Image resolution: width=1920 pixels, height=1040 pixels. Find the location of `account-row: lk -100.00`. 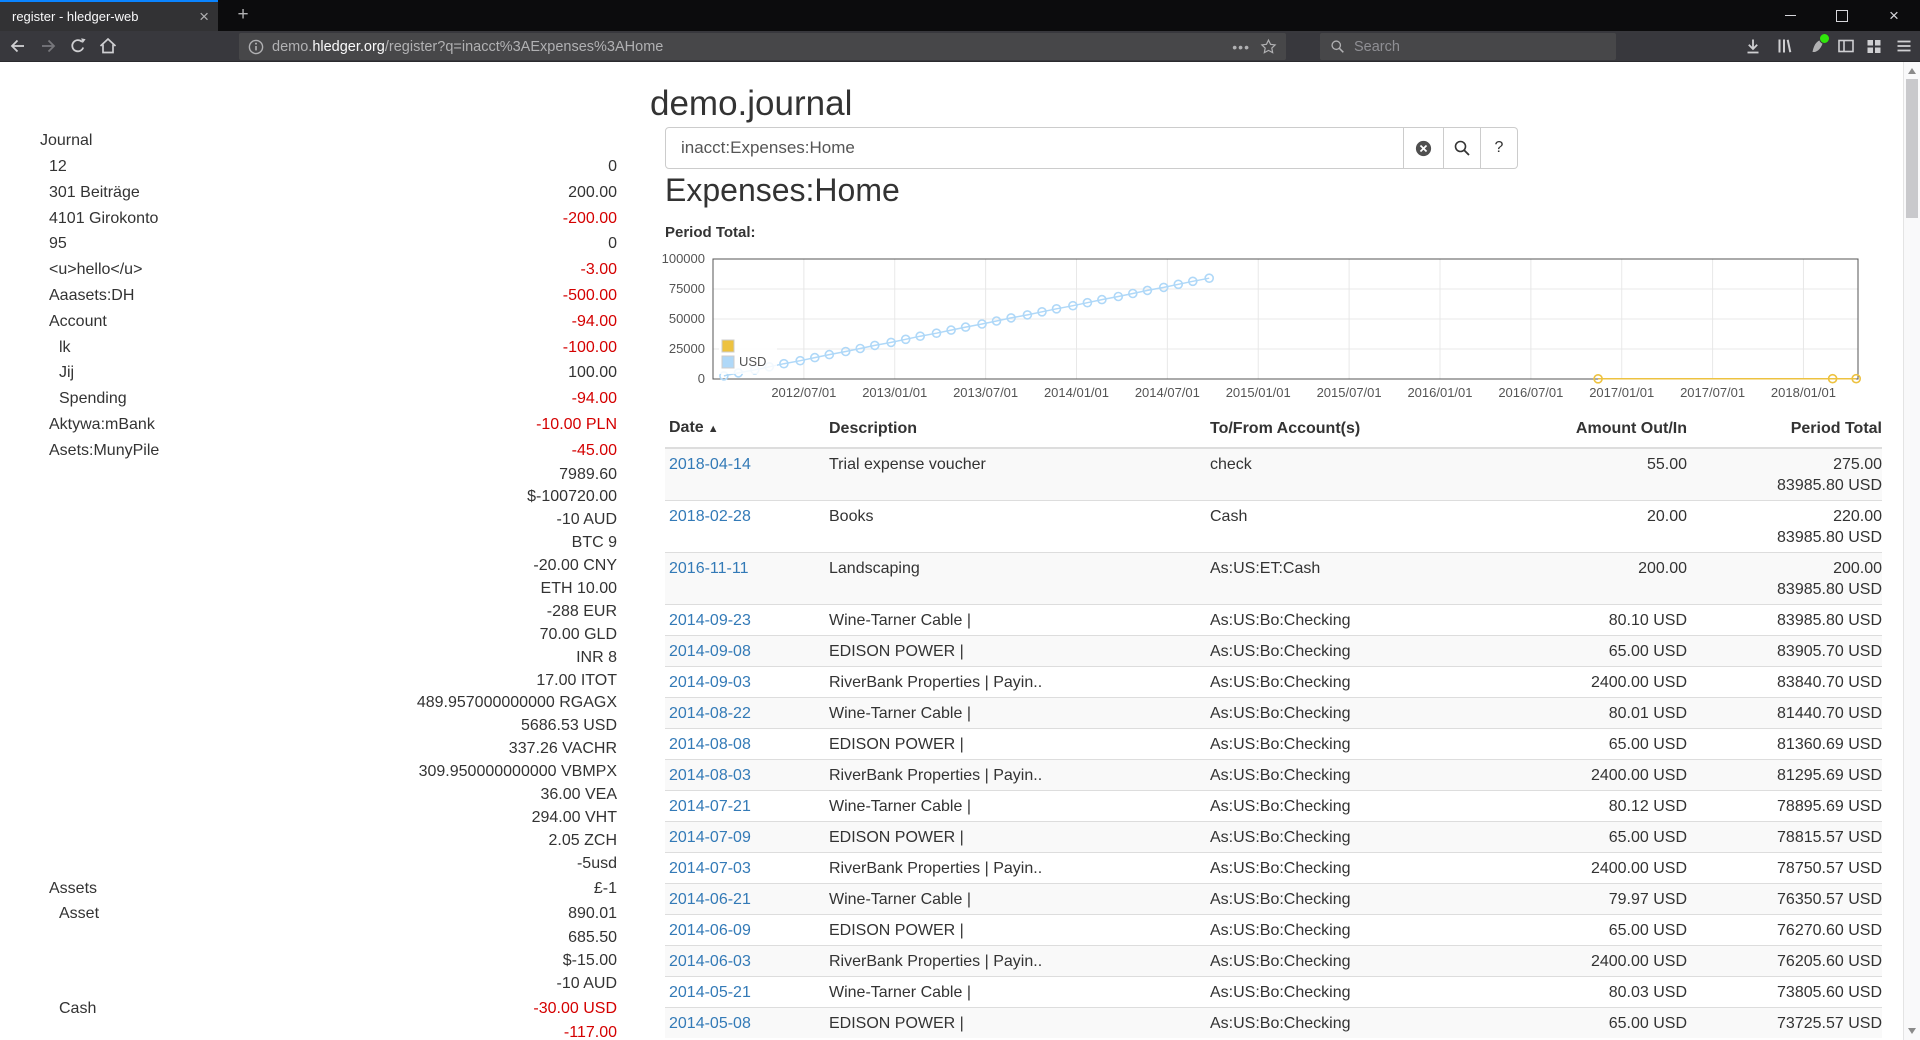

account-row: lk -100.00 is located at coordinates (317, 348).